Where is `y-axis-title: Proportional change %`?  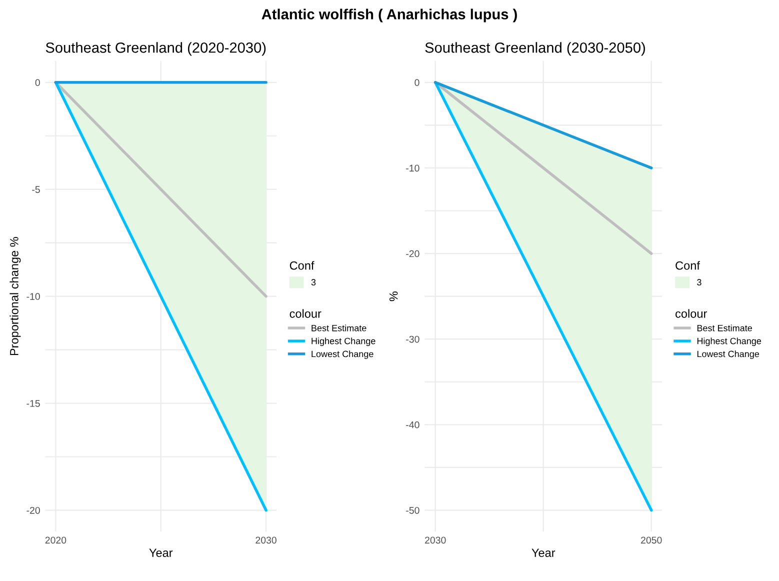
y-axis-title: Proportional change % is located at coordinates (15, 296).